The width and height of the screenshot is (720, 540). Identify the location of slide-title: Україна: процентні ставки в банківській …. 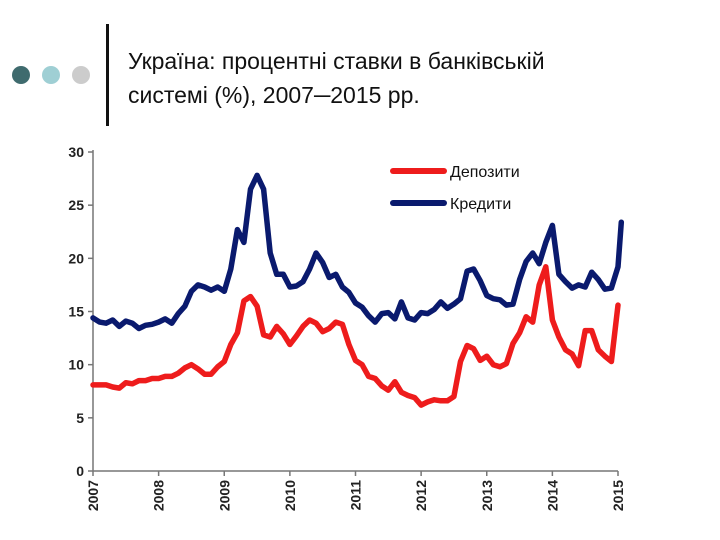
(413, 78).